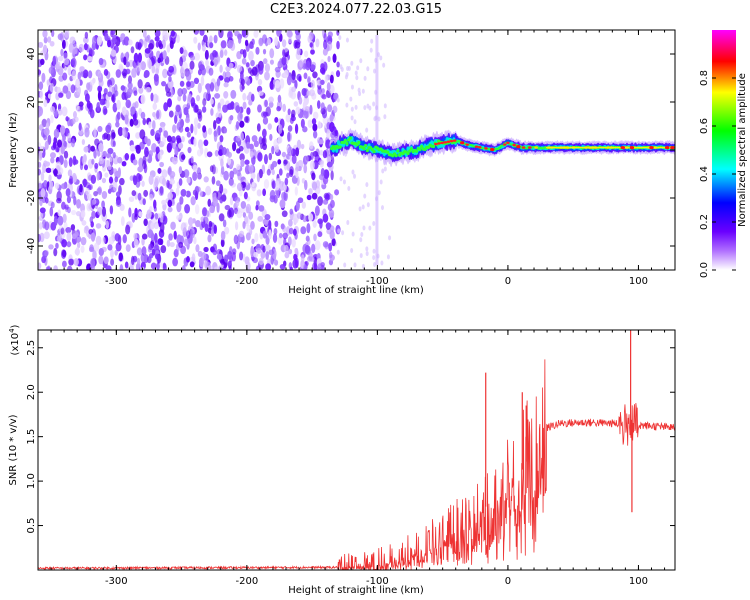 This screenshot has width=750, height=600. Describe the element at coordinates (31, 54) in the screenshot. I see `y-tick-label: 40` at that location.